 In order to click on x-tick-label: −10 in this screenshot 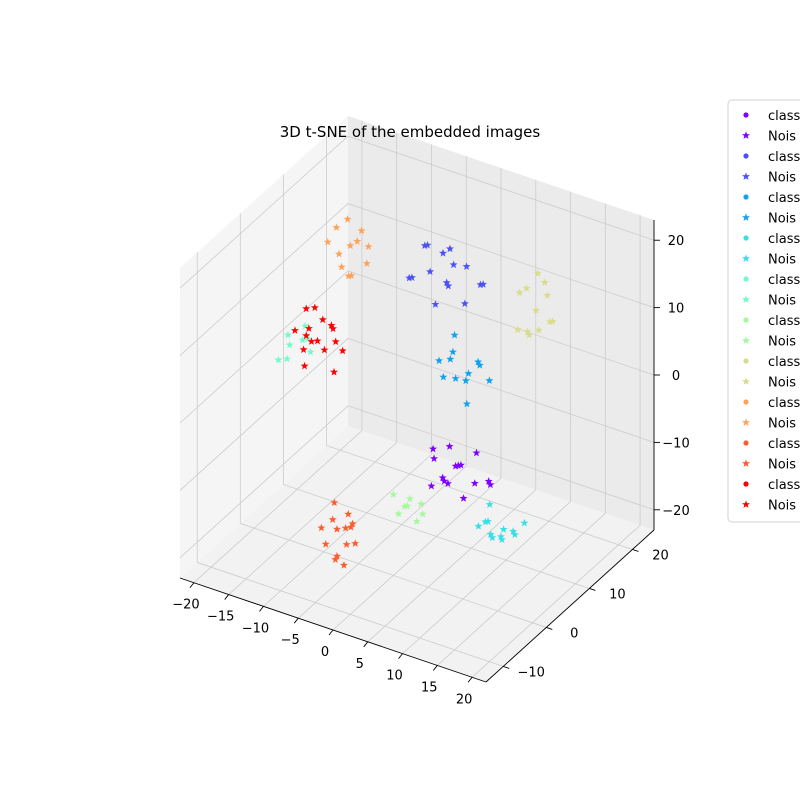, I will do `click(255, 628)`.